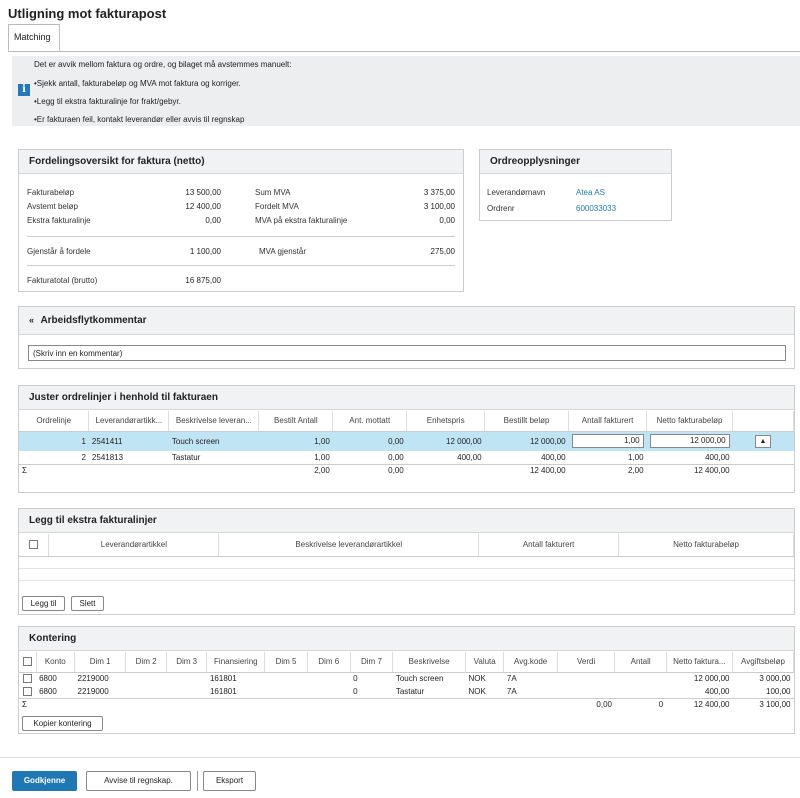 The width and height of the screenshot is (800, 798). What do you see at coordinates (446, 421) in the screenshot?
I see `col-unit-price: Enhetspris` at bounding box center [446, 421].